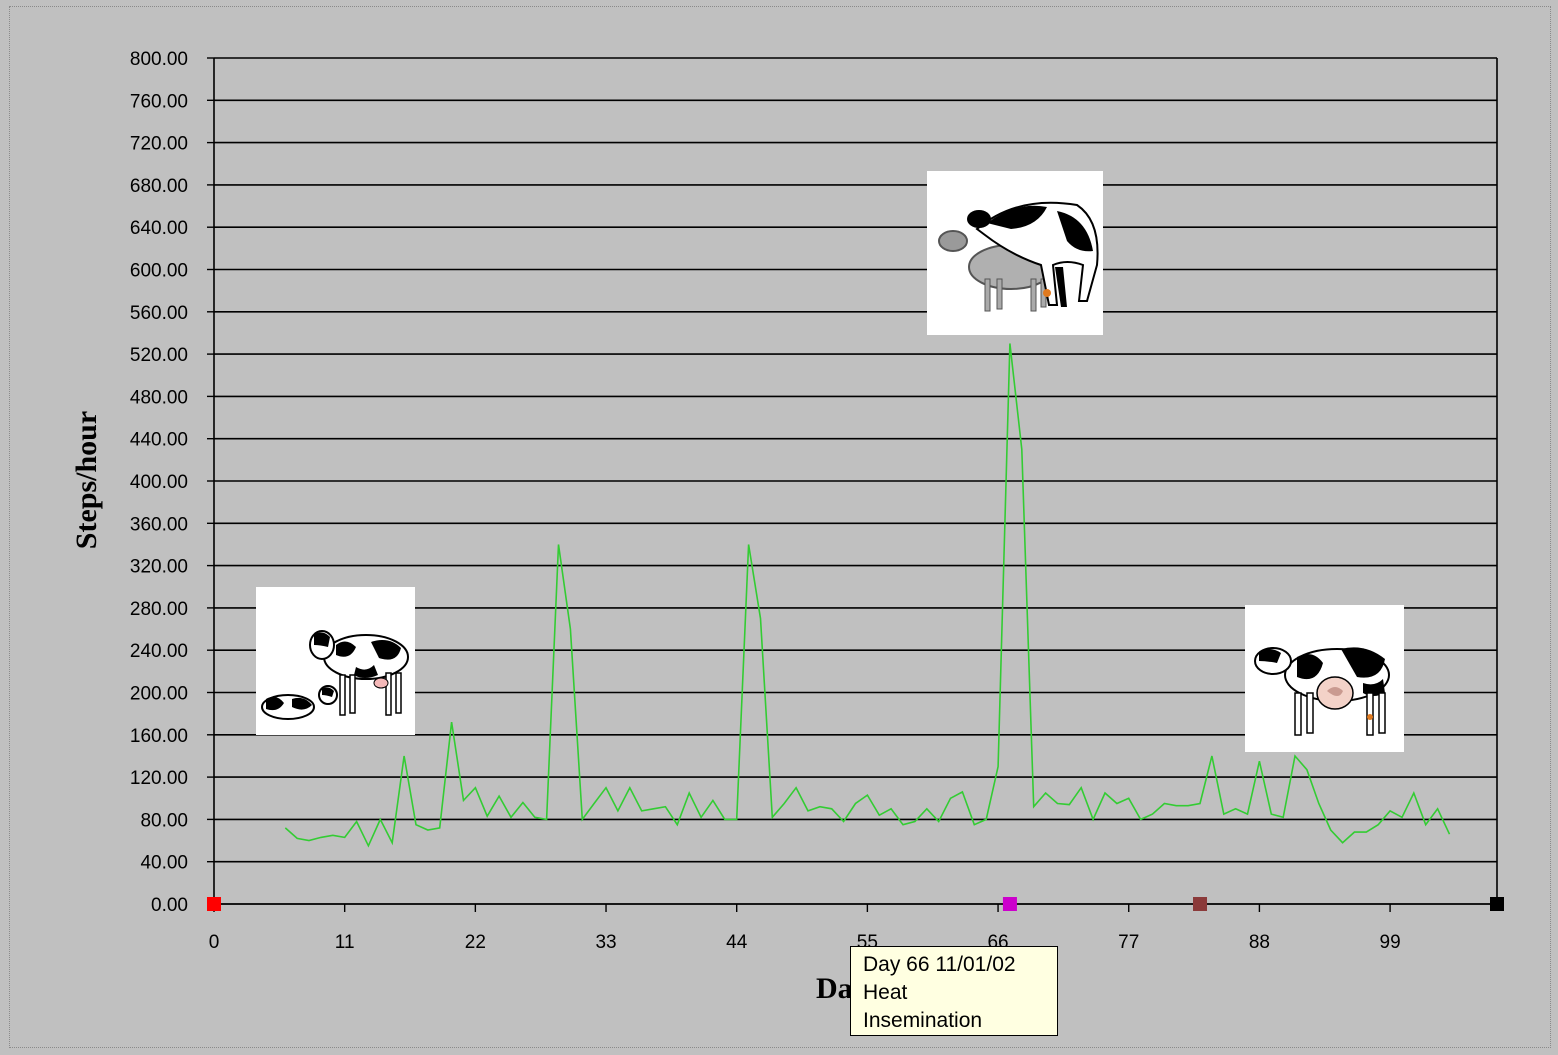 This screenshot has width=1558, height=1055. I want to click on x-tick-label: 44, so click(737, 942).